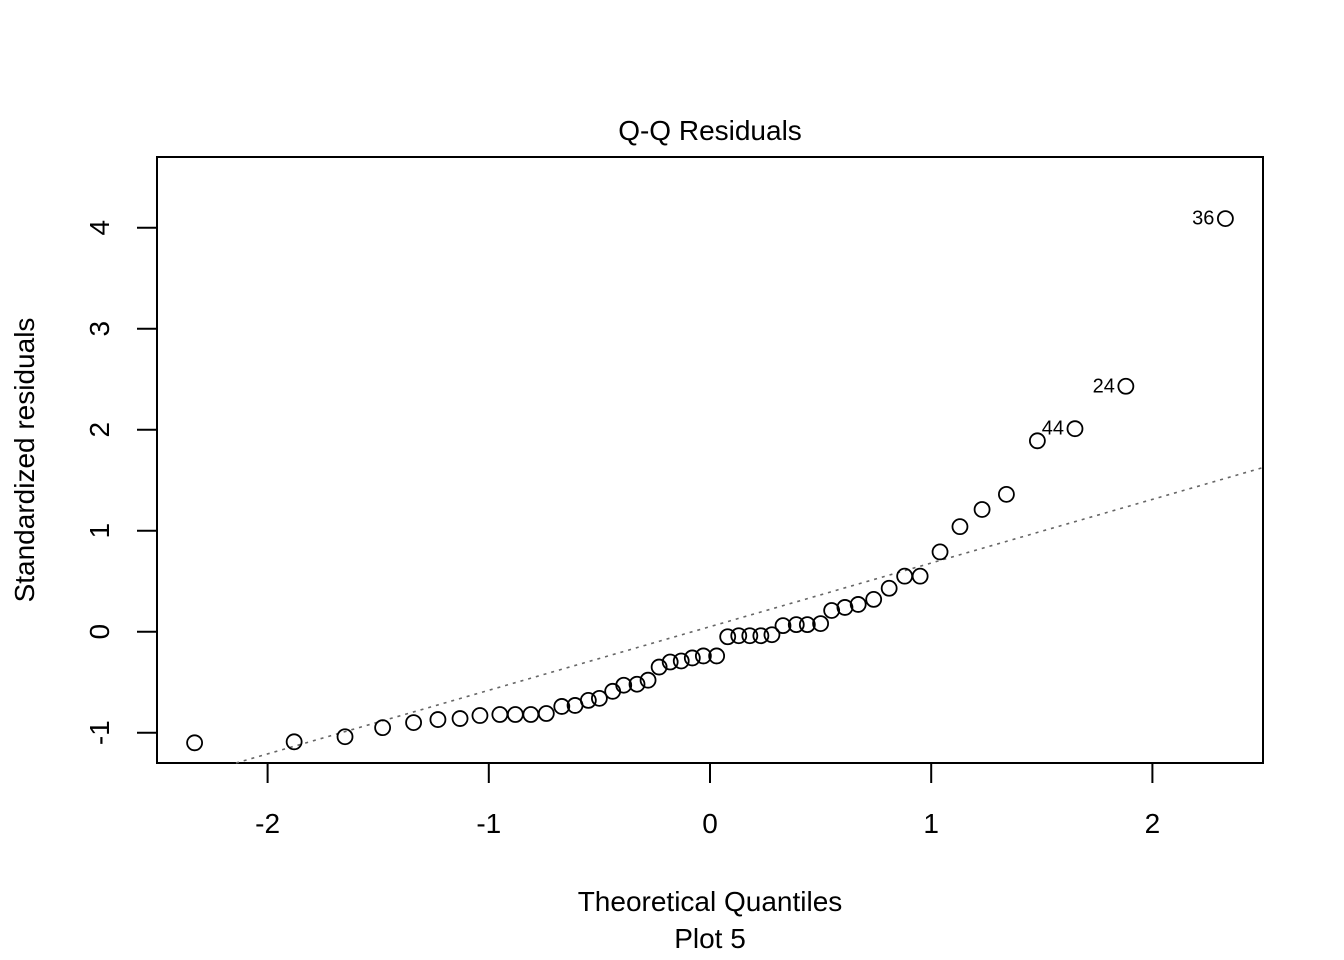  Describe the element at coordinates (121, 482) in the screenshot. I see `y-axis: -1 0 1 2 3 4` at that location.